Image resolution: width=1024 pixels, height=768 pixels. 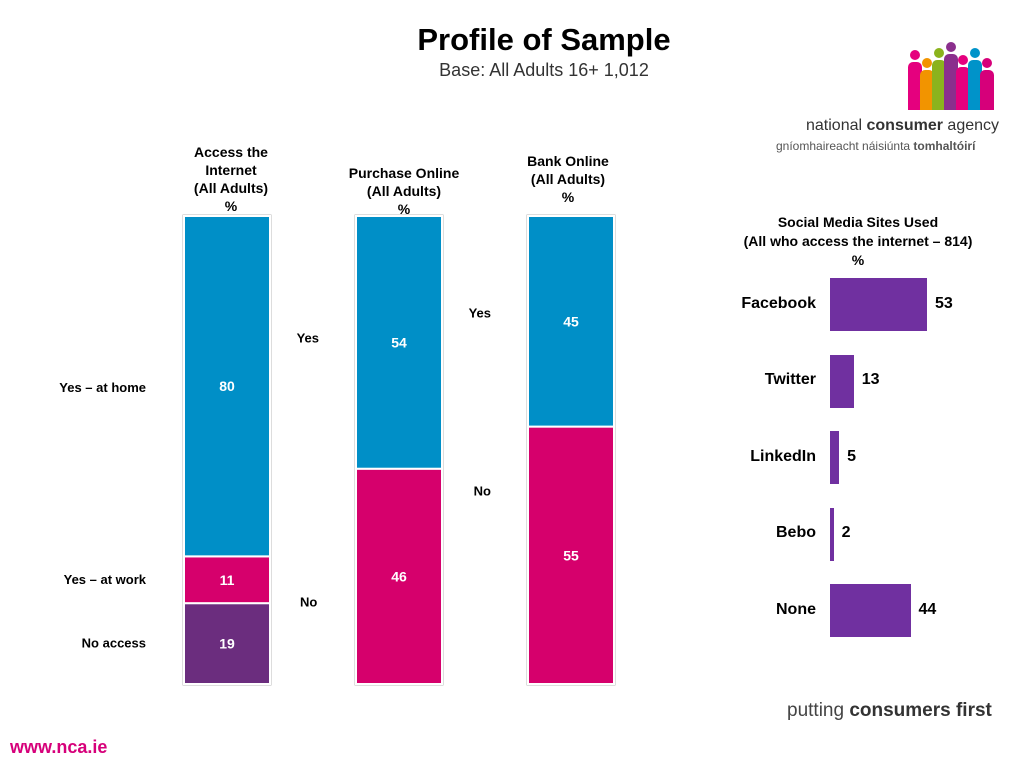 What do you see at coordinates (404, 173) in the screenshot?
I see `title-line: Purchase Online` at bounding box center [404, 173].